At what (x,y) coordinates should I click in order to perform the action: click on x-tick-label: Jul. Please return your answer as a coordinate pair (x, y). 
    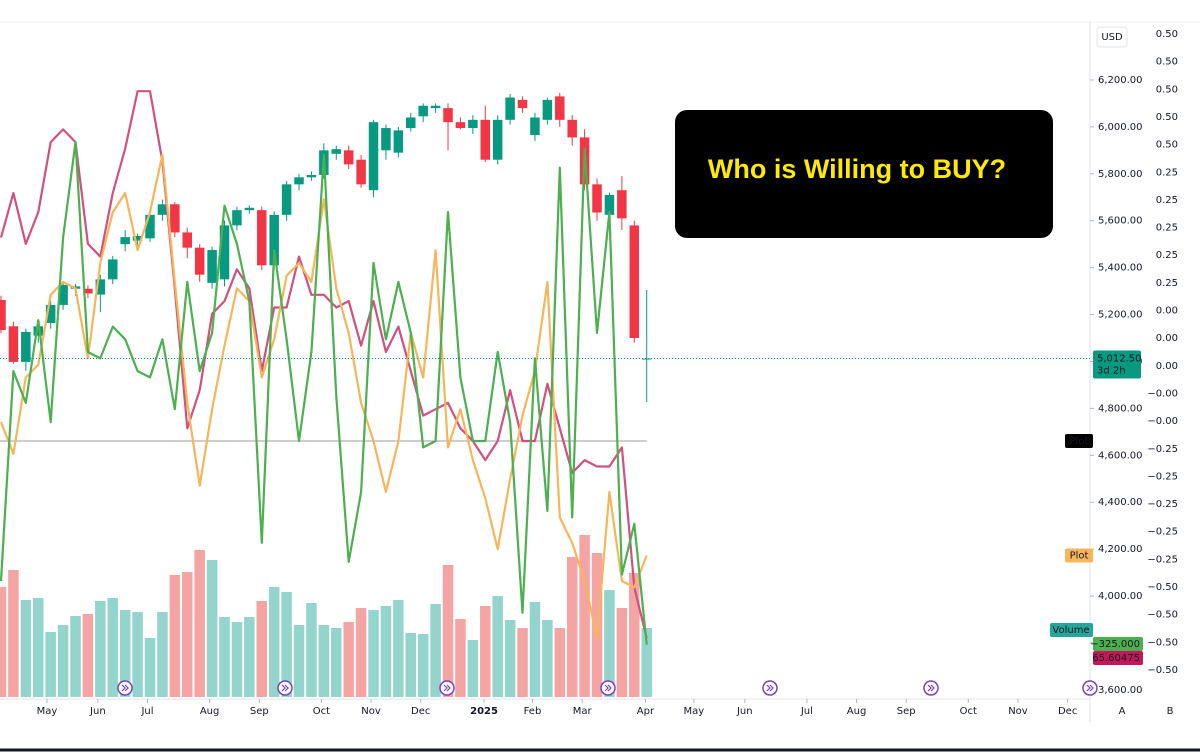
    Looking at the image, I should click on (806, 711).